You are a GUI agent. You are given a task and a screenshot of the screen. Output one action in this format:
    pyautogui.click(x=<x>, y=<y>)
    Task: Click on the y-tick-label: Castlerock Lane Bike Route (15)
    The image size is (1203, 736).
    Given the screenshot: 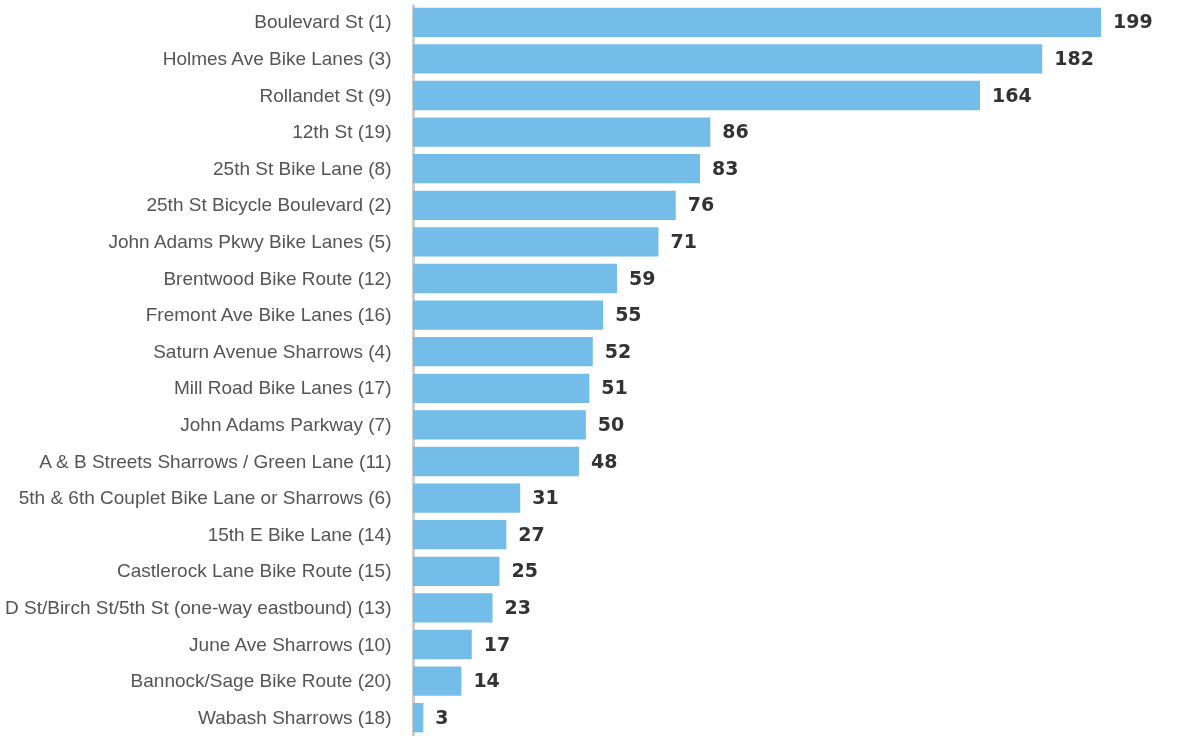 What is the action you would take?
    pyautogui.click(x=254, y=571)
    